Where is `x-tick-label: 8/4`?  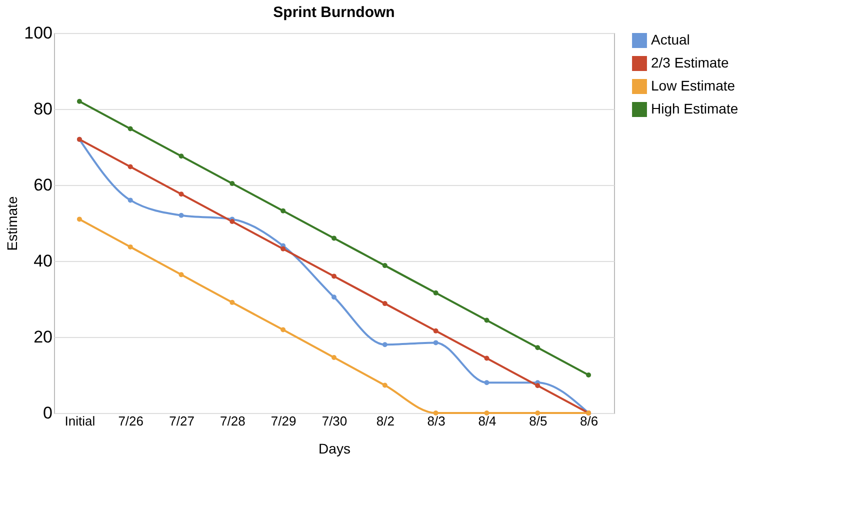
x-tick-label: 8/4 is located at coordinates (487, 421).